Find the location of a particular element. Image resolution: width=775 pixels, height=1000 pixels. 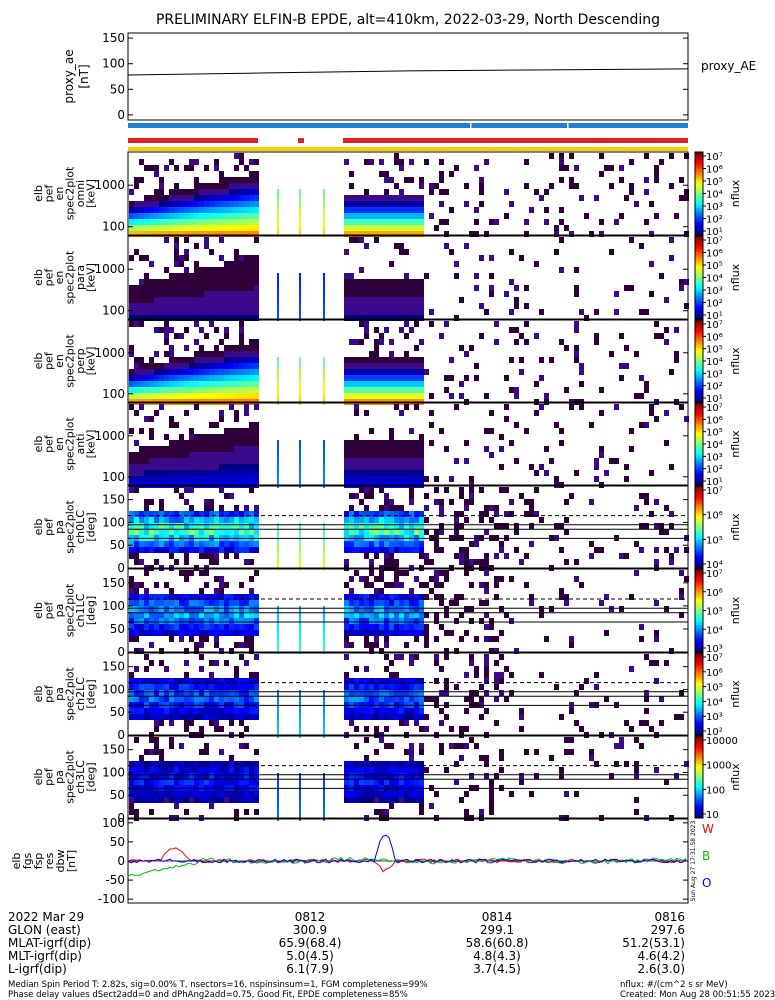

en-para-cbar-cell is located at coordinates (699, 266).